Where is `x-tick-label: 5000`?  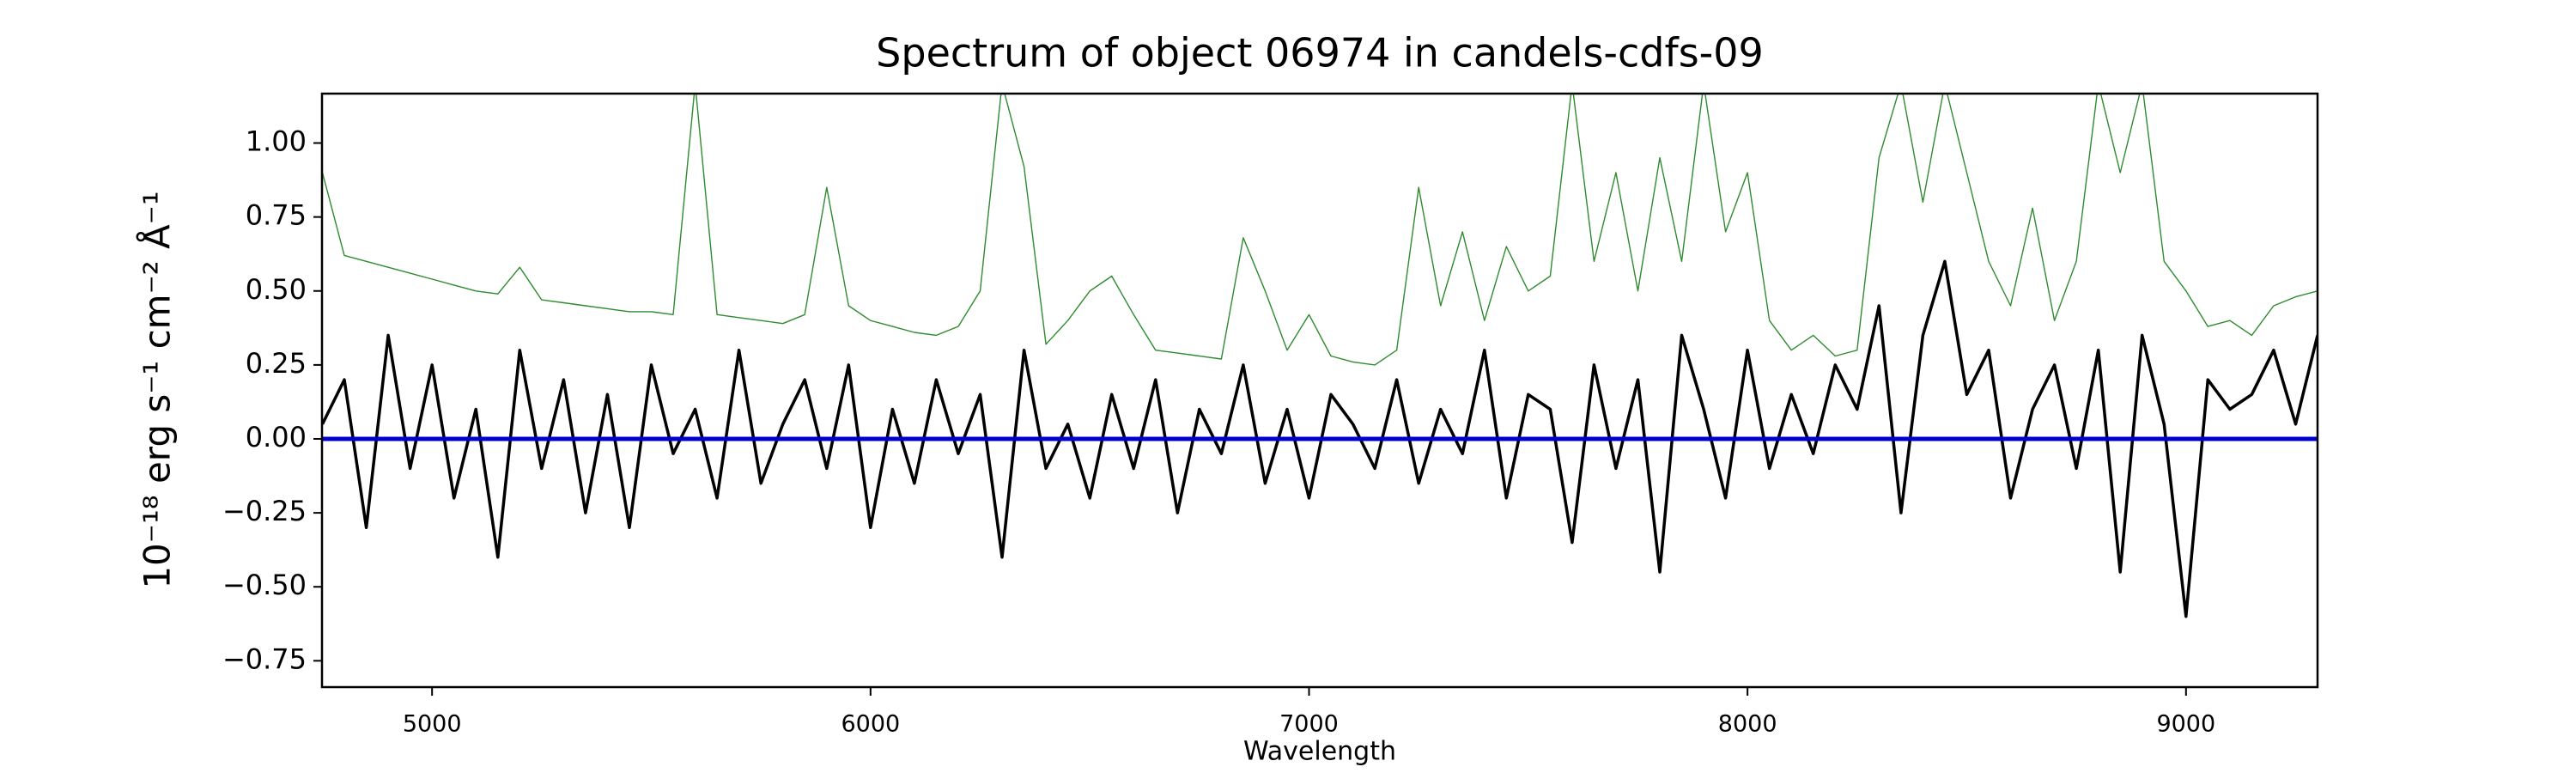 x-tick-label: 5000 is located at coordinates (432, 724).